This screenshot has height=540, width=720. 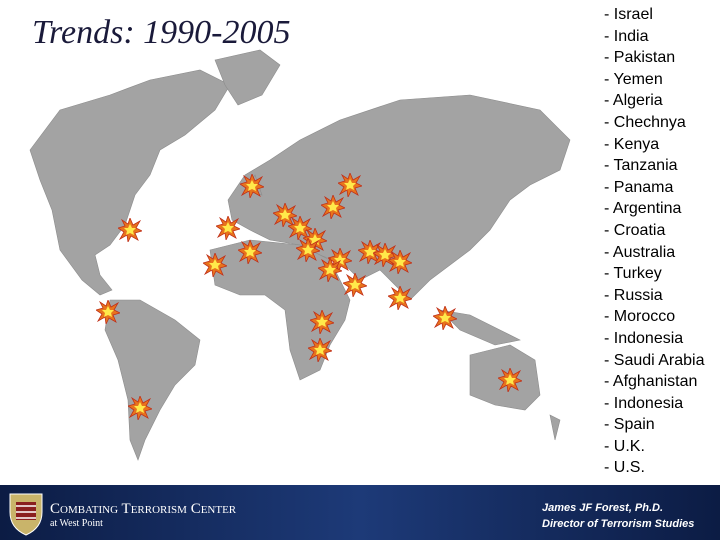 What do you see at coordinates (26, 514) in the screenshot?
I see `logo` at bounding box center [26, 514].